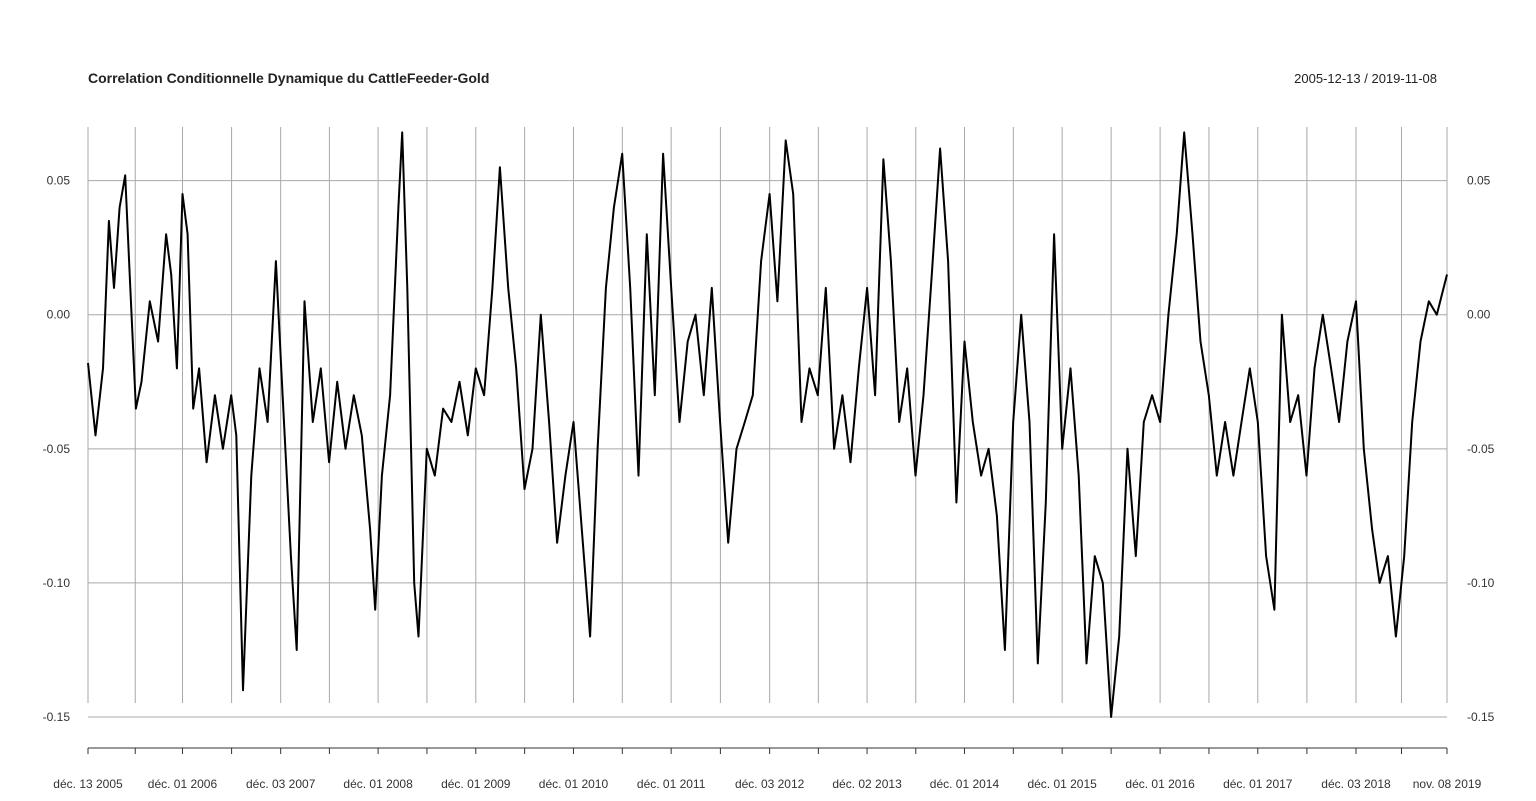 The width and height of the screenshot is (1536, 801). I want to click on y-tick-label-right: -0.15, so click(1481, 717).